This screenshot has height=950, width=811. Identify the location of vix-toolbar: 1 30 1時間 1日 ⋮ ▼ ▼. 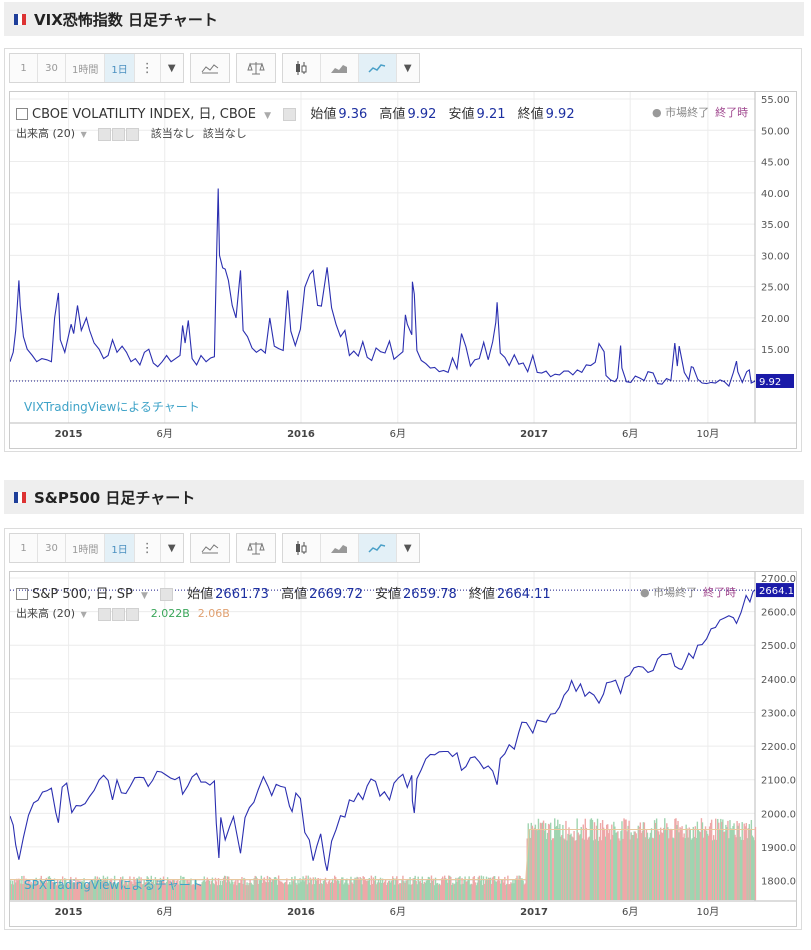
(214, 68).